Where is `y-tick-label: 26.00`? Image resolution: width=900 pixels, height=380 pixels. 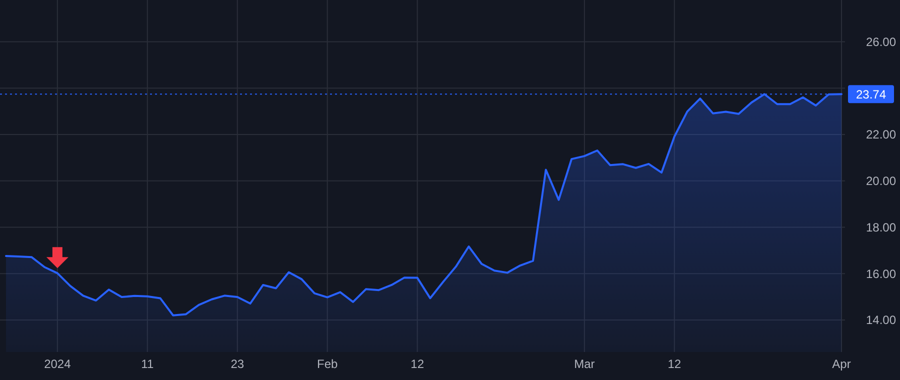 y-tick-label: 26.00 is located at coordinates (881, 41).